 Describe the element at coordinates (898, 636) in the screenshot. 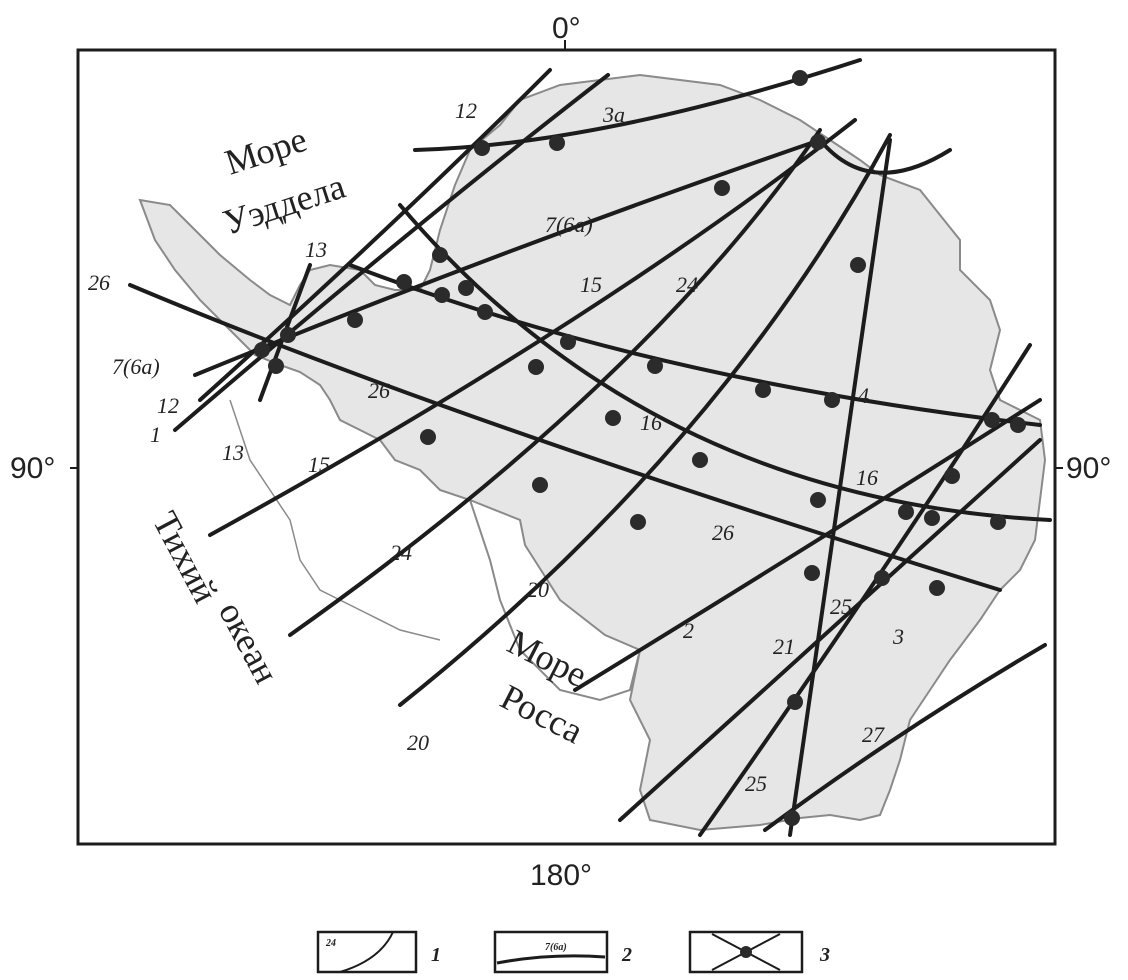

I see `line-label: 3` at that location.